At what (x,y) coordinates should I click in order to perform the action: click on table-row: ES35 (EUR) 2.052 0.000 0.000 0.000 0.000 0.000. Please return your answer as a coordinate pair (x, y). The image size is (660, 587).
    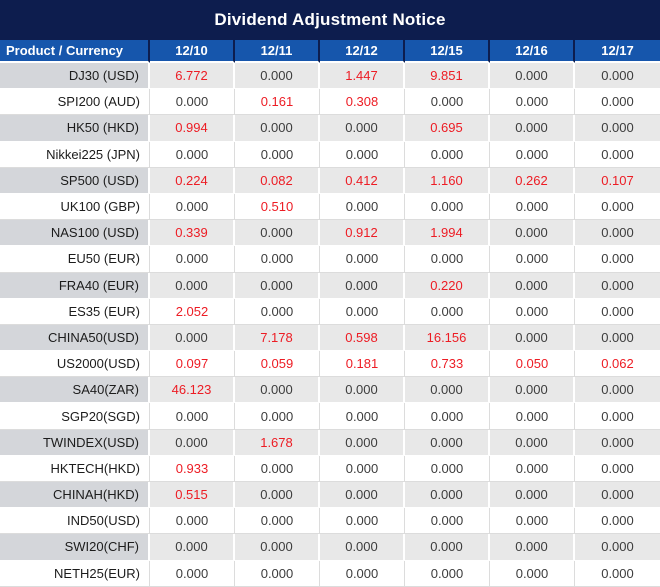
    Looking at the image, I should click on (330, 311).